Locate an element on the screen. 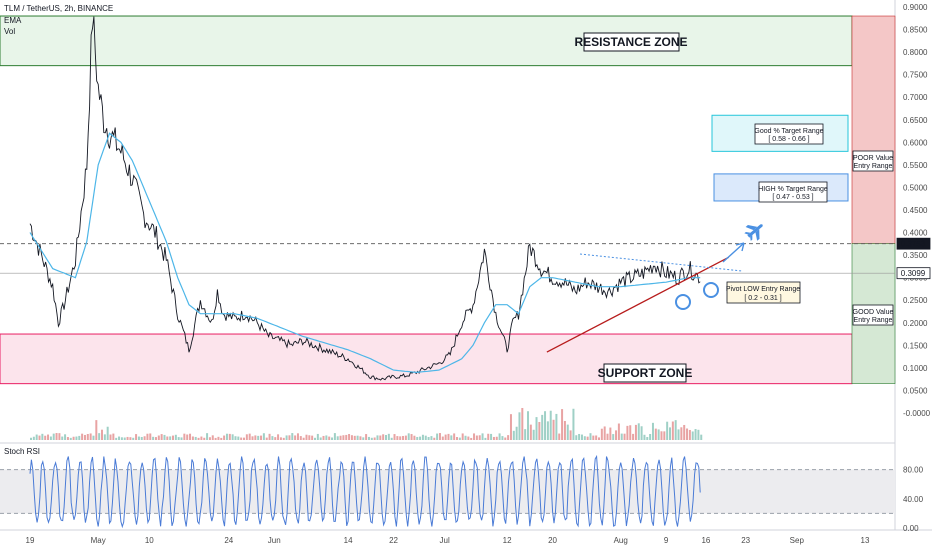  good-entry-label-line2: Entry Range is located at coordinates (873, 320).